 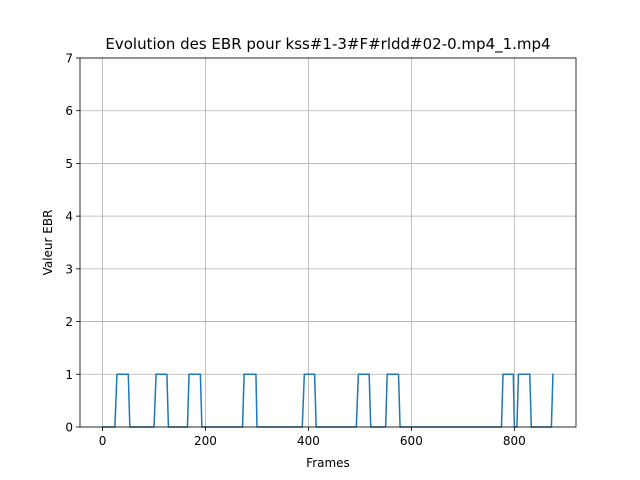 I want to click on x-tick-label: 600, so click(x=411, y=441).